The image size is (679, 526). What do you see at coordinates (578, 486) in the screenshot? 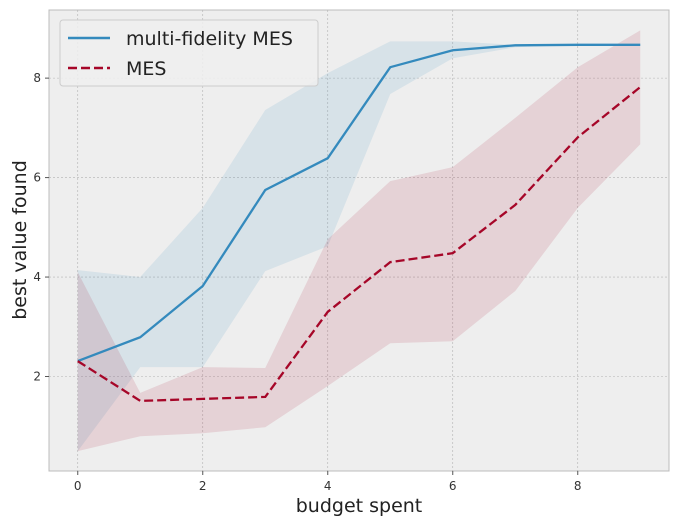
I see `x-tick-label: 8` at bounding box center [578, 486].